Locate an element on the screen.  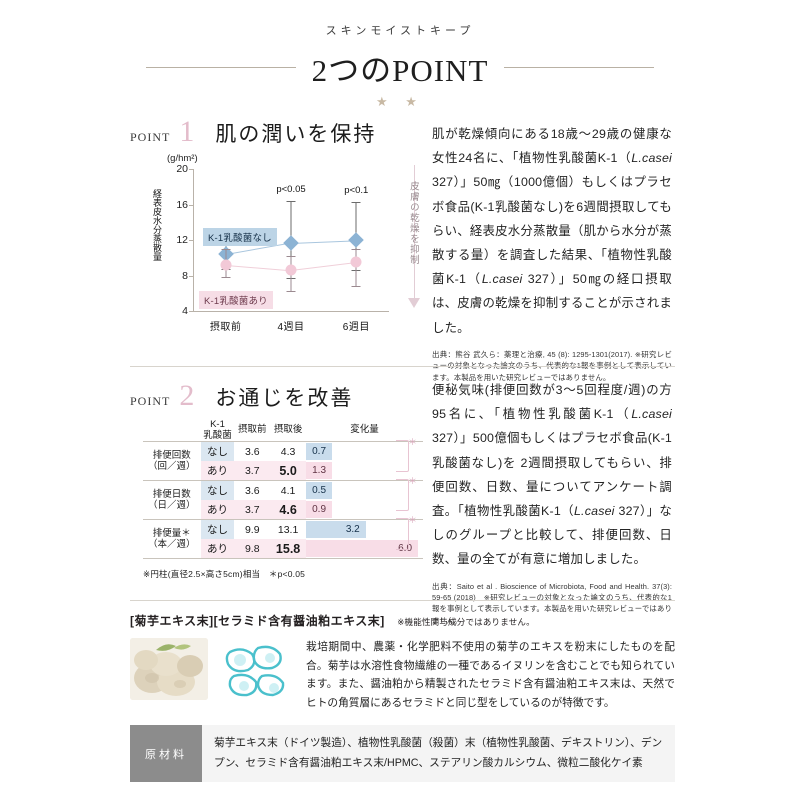
table-head: K-1 乳酸菌 摂取前 摂取後 変化量 is located at coordinates (283, 430).